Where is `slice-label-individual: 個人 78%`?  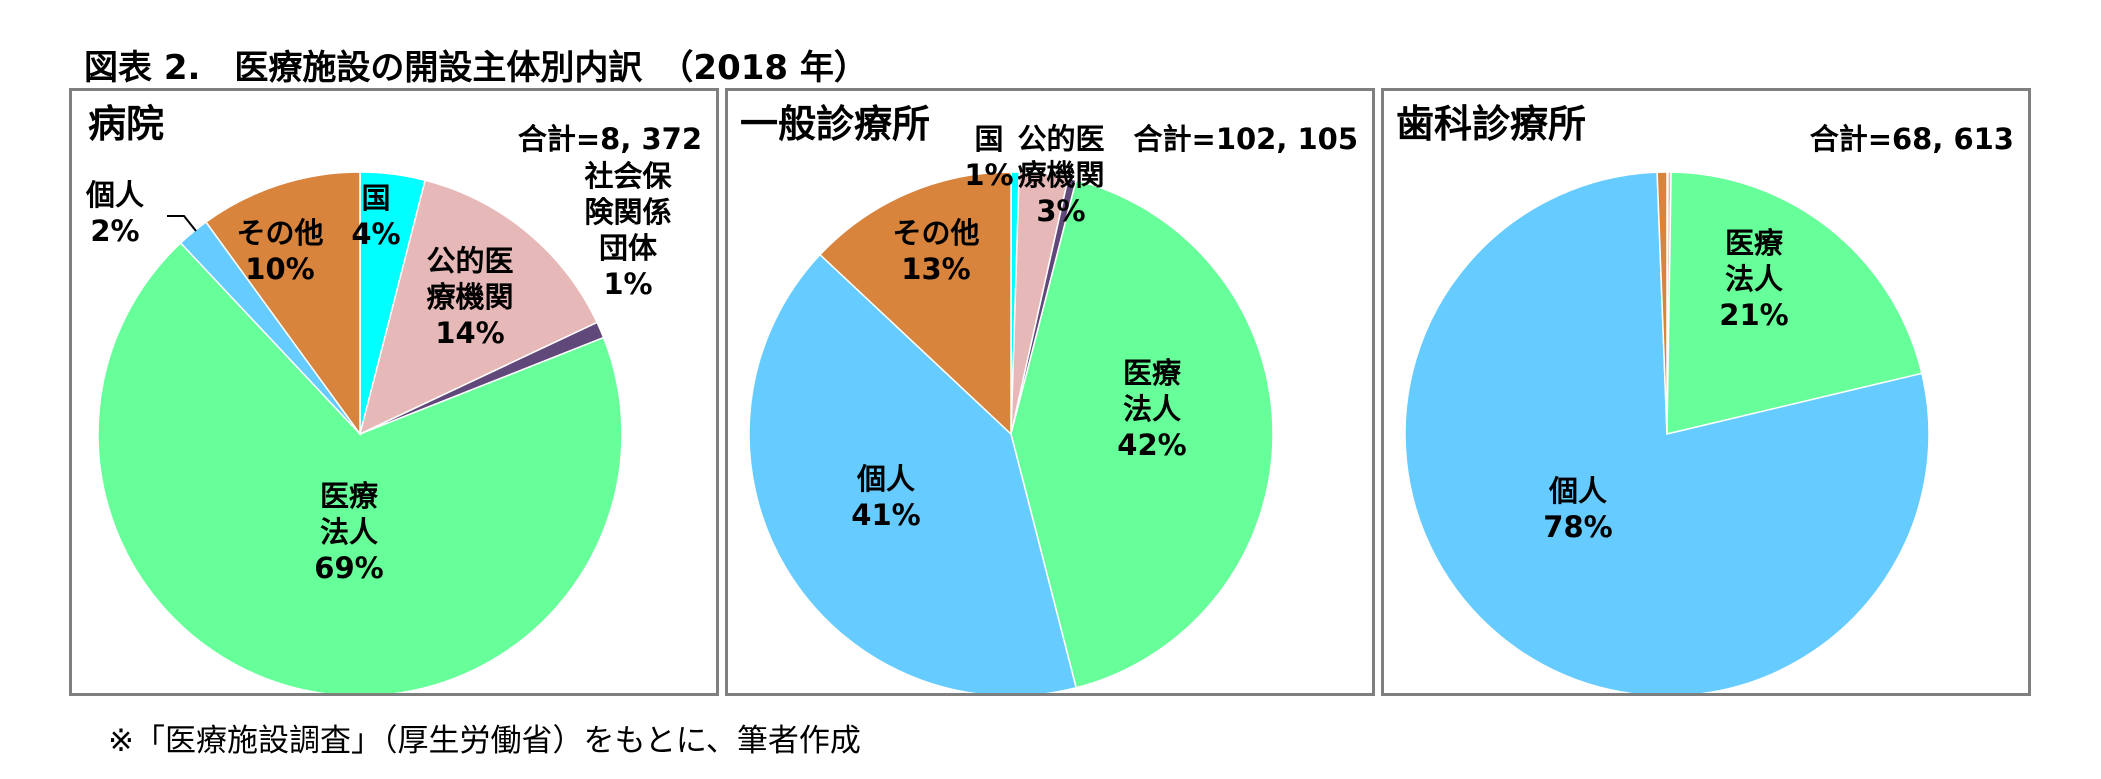 slice-label-individual: 個人 78% is located at coordinates (1577, 509).